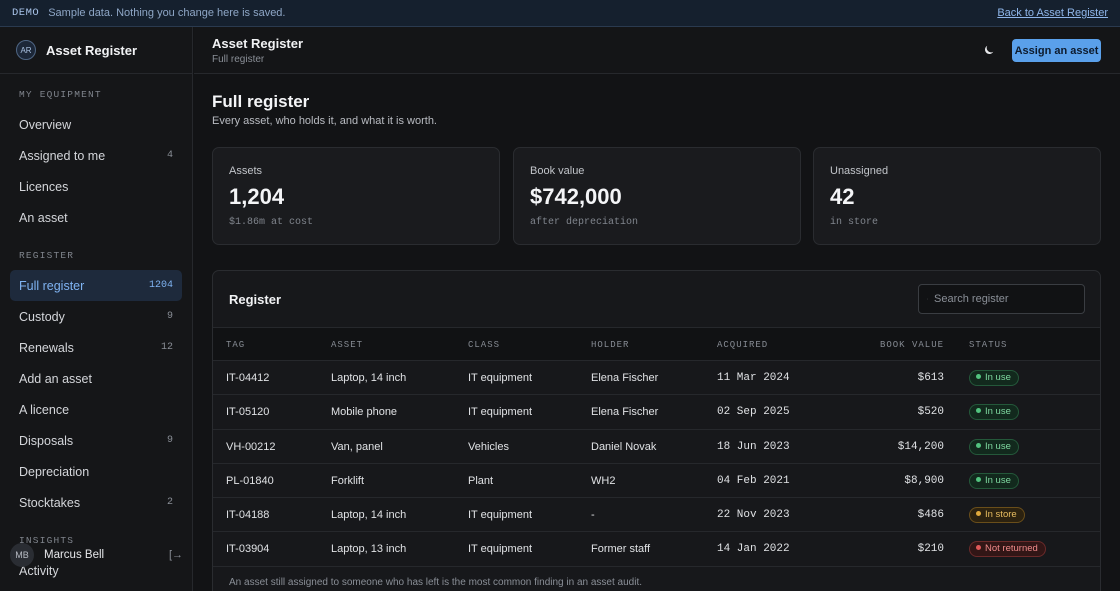 Image resolution: width=1120 pixels, height=591 pixels. I want to click on cell-holder: WH2, so click(603, 480).